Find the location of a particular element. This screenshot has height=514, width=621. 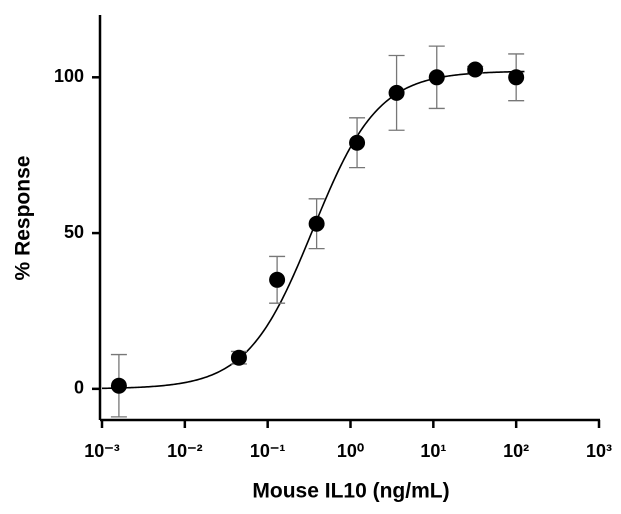

y-tick-label: 50 is located at coordinates (74, 232).